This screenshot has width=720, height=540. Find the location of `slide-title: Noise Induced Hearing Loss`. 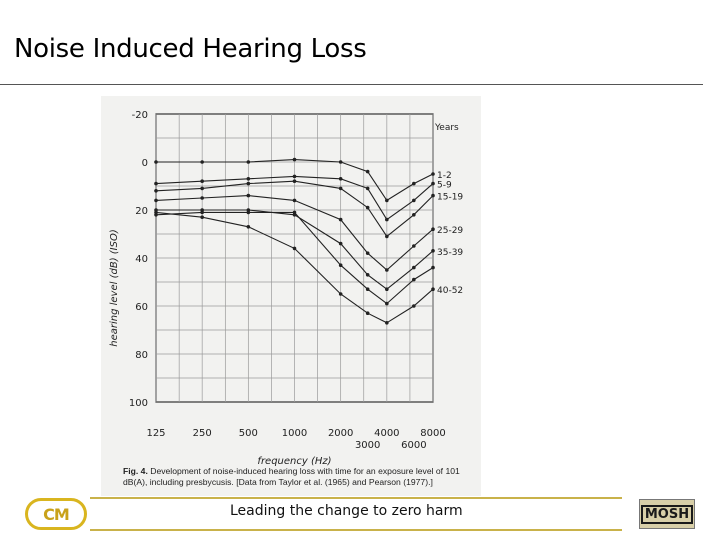

slide-title: Noise Induced Hearing Loss is located at coordinates (190, 49).